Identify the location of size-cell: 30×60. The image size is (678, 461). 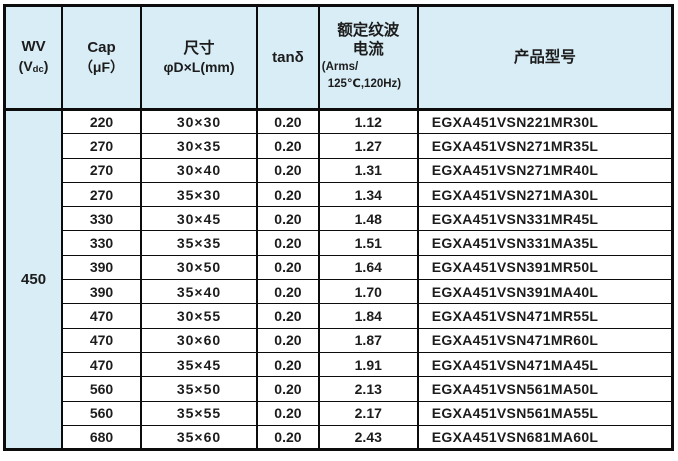
(199, 340).